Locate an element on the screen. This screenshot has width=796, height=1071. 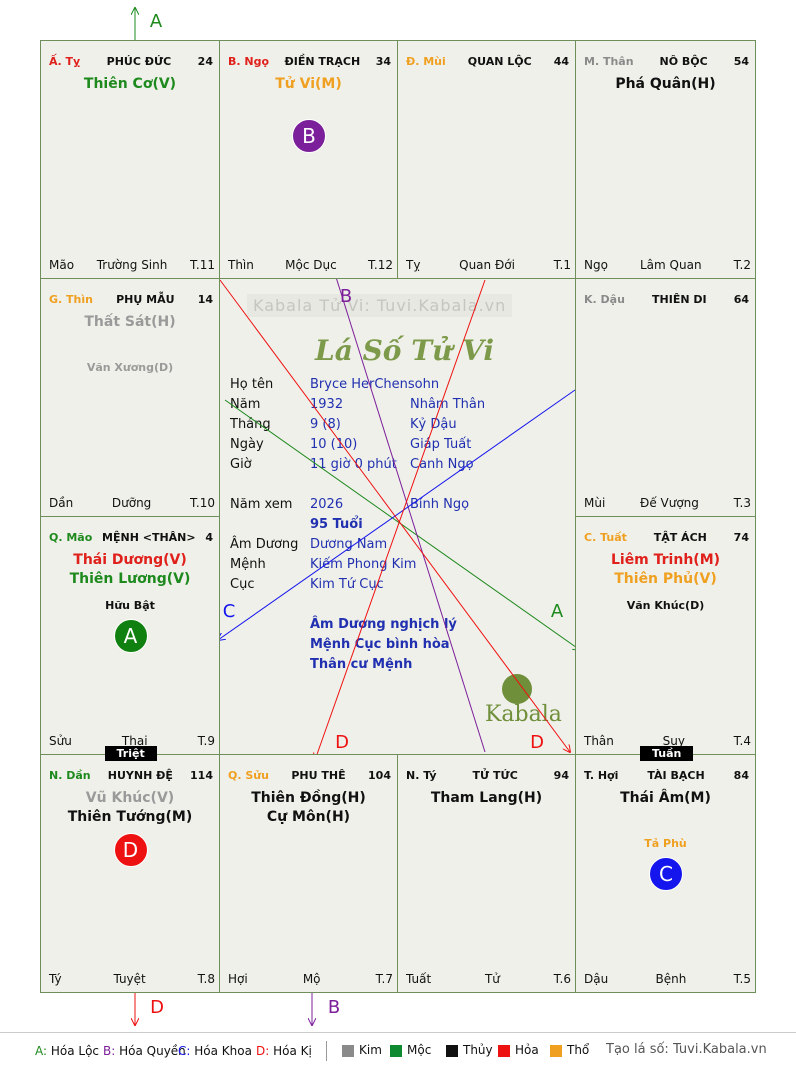
note: Mệnh Cục bình hòa is located at coordinates (380, 644).